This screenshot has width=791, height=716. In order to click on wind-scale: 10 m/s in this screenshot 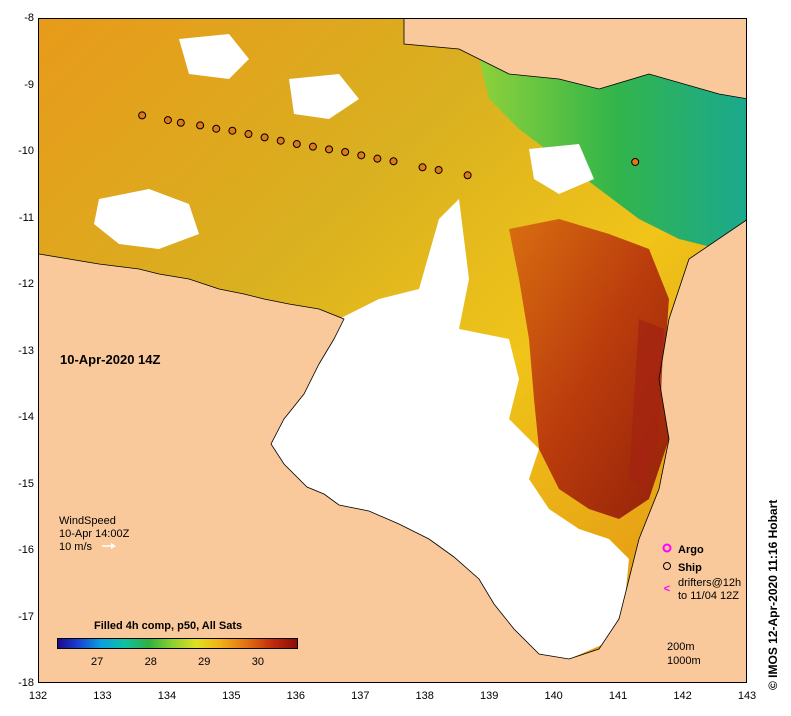, I will do `click(76, 547)`.